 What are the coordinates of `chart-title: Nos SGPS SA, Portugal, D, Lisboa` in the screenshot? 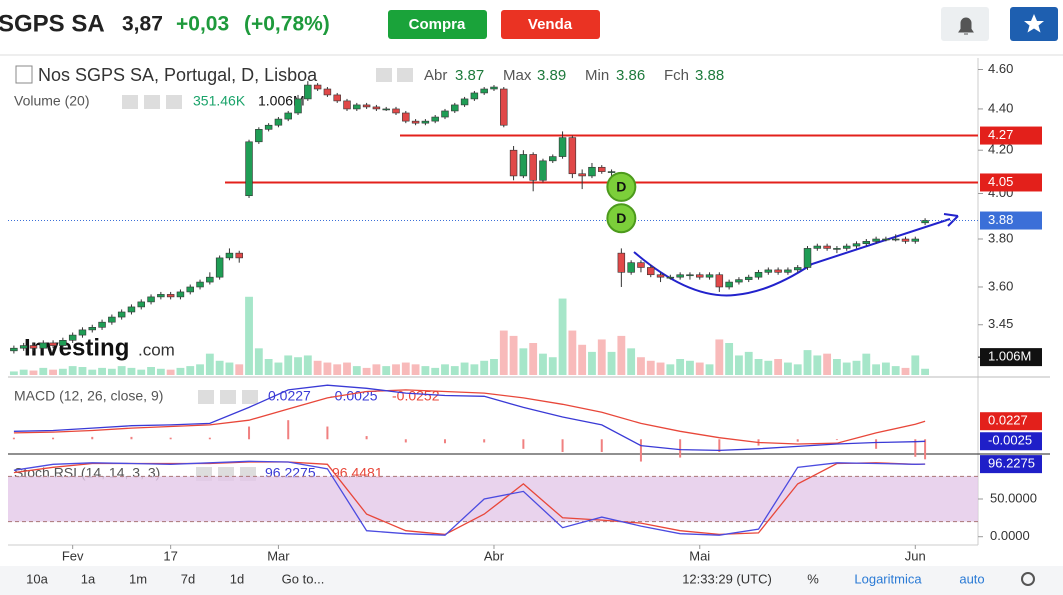 It's located at (178, 75).